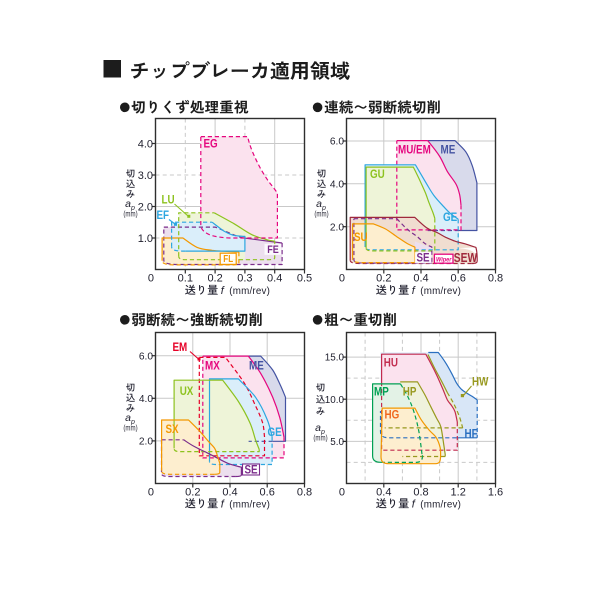 The width and height of the screenshot is (600, 605). I want to click on svg-text: 10.0, so click(335, 400).